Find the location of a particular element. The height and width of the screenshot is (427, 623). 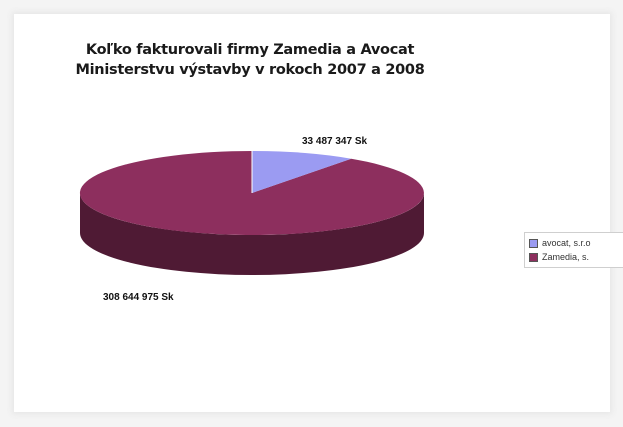

legend-item-avocat: avocat, s.r.o is located at coordinates (576, 243).